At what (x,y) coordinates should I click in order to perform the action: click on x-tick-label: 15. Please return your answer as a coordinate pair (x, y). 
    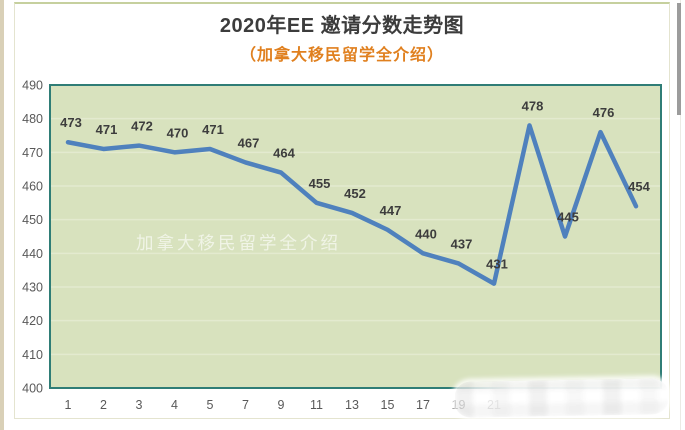
    Looking at the image, I should click on (388, 405).